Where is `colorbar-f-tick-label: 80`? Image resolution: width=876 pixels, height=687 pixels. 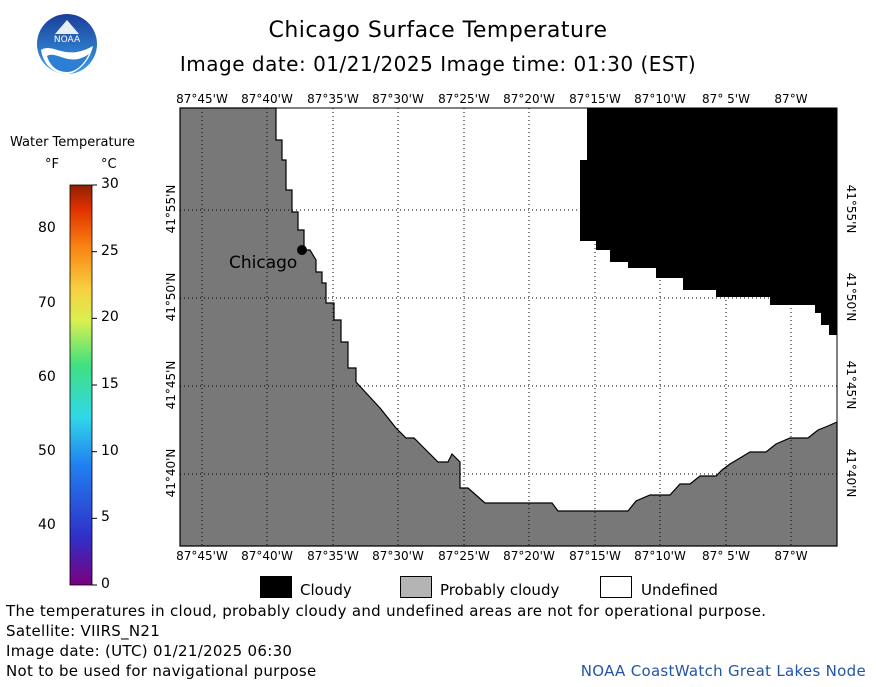
colorbar-f-tick-label: 80 is located at coordinates (47, 228).